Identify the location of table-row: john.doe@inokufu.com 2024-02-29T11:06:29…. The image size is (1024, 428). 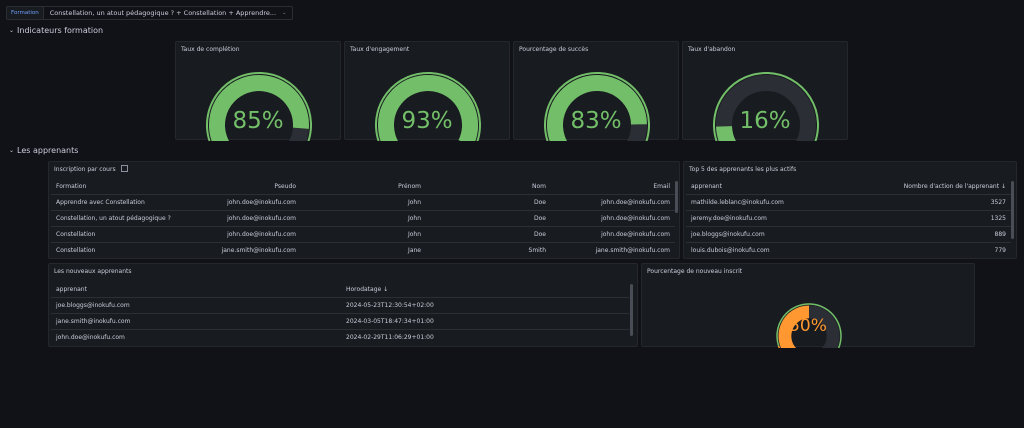
(340, 337).